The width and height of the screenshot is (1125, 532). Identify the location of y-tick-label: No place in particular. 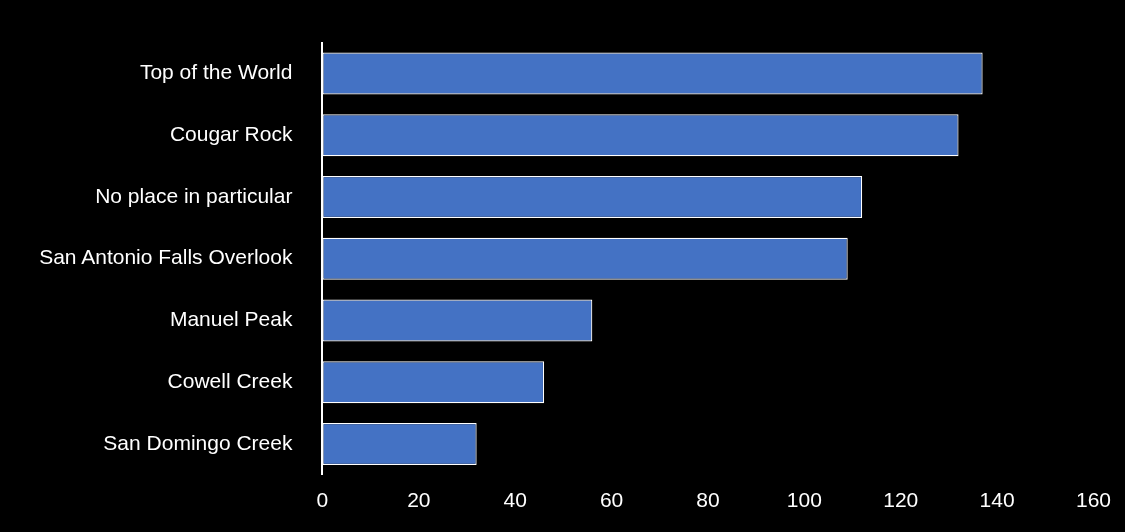
(194, 195).